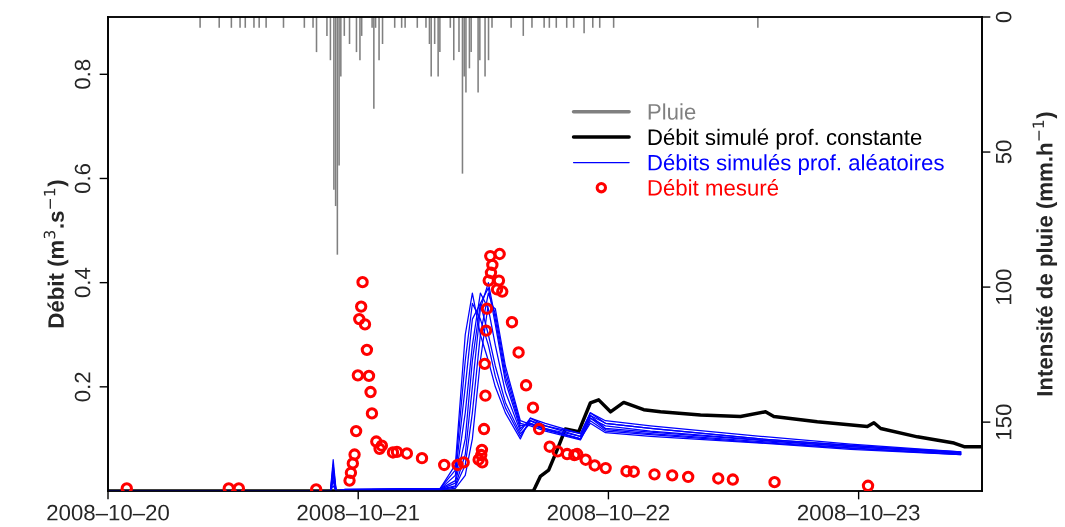 This screenshot has width=1065, height=527. I want to click on y-tick-label: 0.2, so click(82, 387).